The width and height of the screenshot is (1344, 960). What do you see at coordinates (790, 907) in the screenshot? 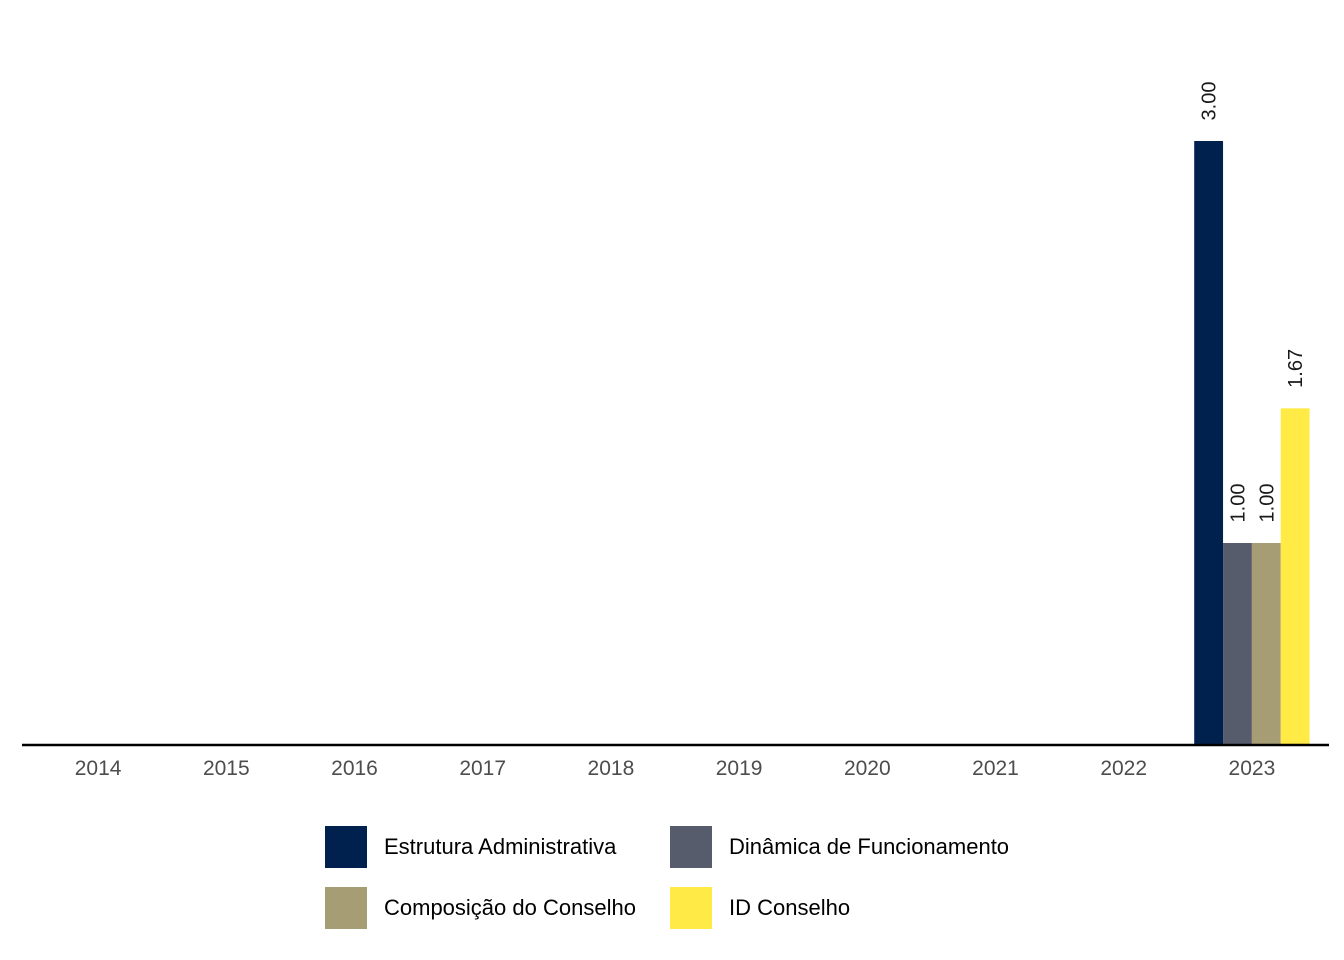
I see `legend-label-id-conselho: ID Conselho` at bounding box center [790, 907].